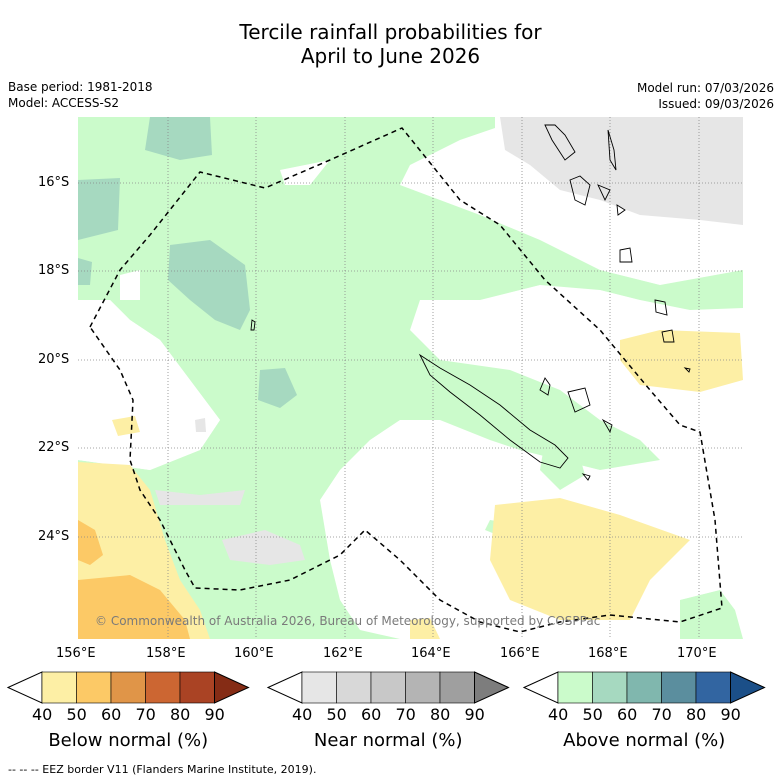 The image size is (781, 781). Describe the element at coordinates (128, 740) in the screenshot. I see `colorbar-label: Below normal (%)` at that location.